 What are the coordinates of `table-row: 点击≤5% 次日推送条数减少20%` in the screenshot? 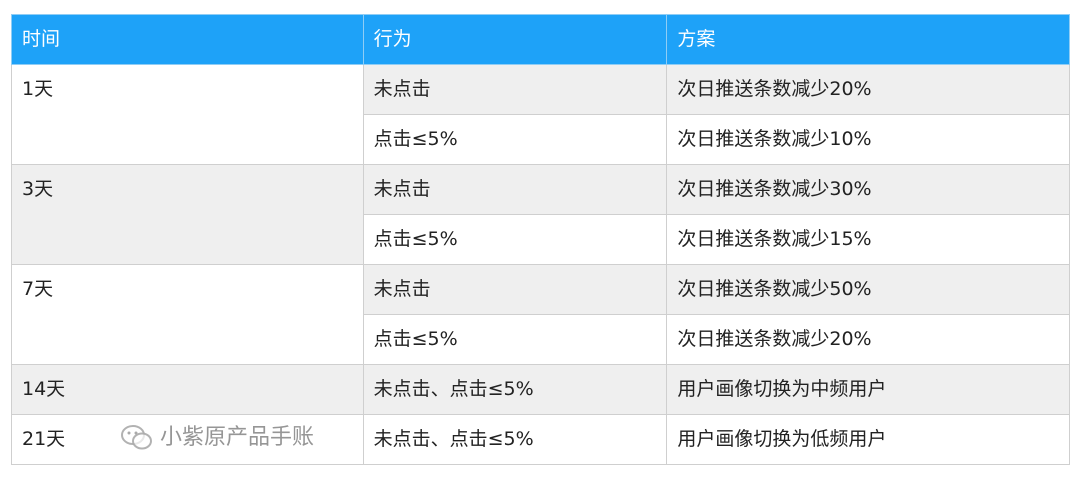 It's located at (541, 339).